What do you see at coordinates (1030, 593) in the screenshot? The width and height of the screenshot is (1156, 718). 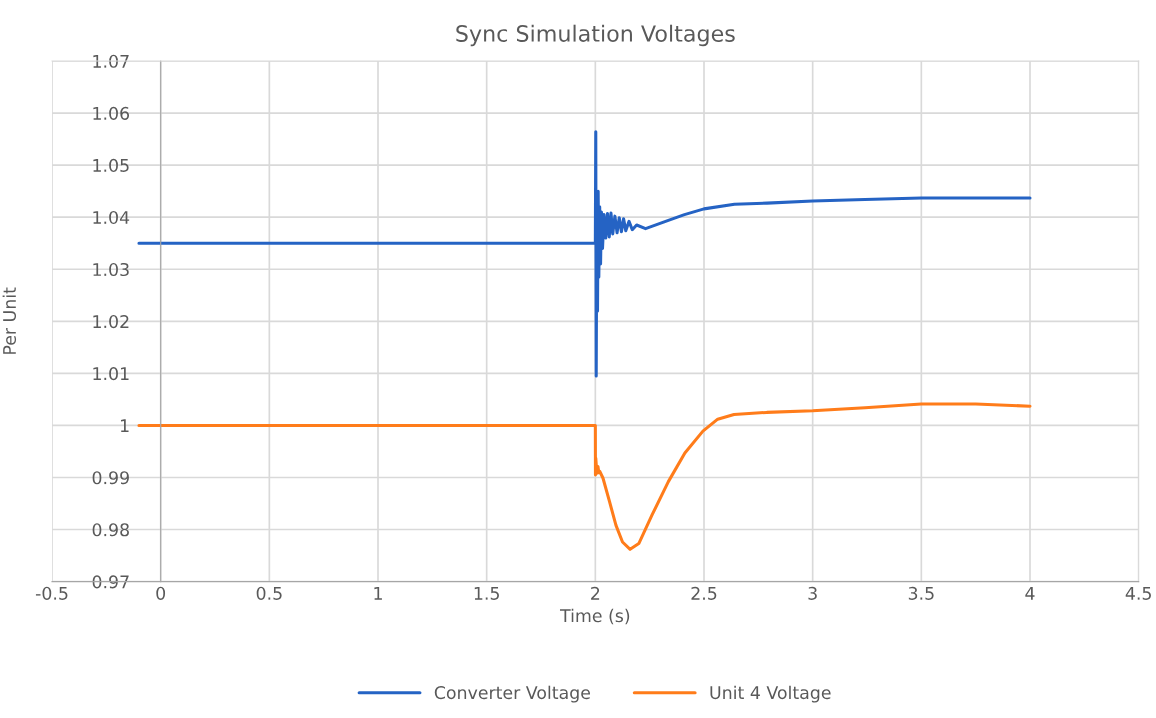 I see `x-tick-label: 4` at bounding box center [1030, 593].